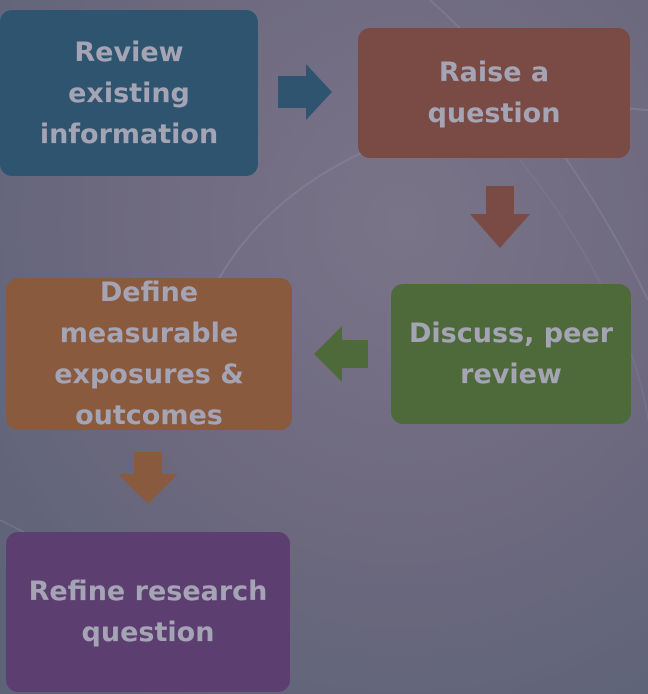  I want to click on arrow-left-icon, so click(341, 354).